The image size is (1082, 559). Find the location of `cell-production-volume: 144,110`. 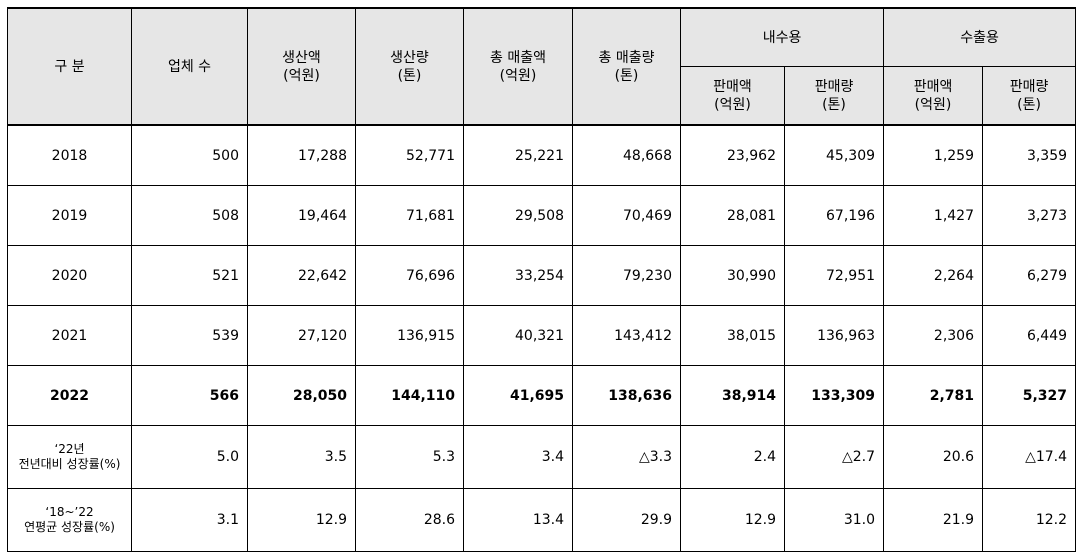

cell-production-volume: 144,110 is located at coordinates (409, 395).